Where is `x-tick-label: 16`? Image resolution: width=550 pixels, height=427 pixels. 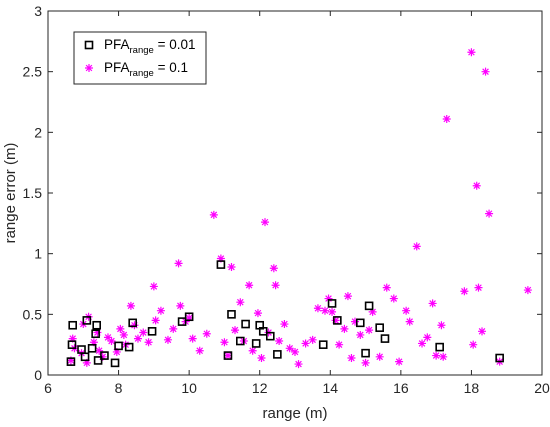
x-tick-label: 16 is located at coordinates (401, 388).